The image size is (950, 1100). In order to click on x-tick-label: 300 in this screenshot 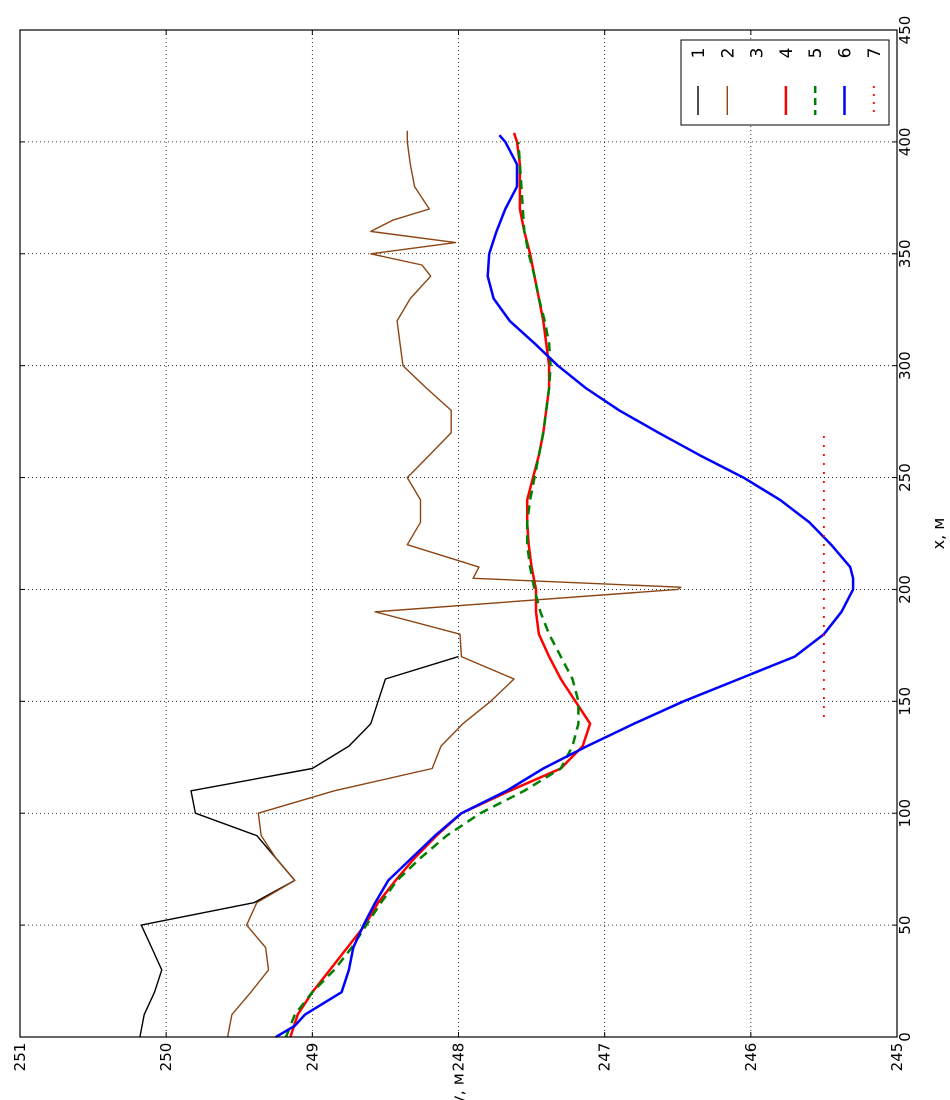, I will do `click(905, 365)`.